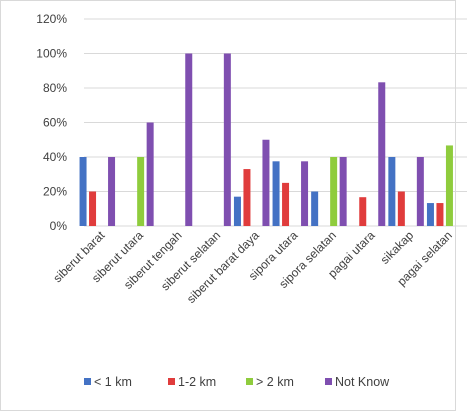  I want to click on legend-label: > 2 km, so click(275, 382).